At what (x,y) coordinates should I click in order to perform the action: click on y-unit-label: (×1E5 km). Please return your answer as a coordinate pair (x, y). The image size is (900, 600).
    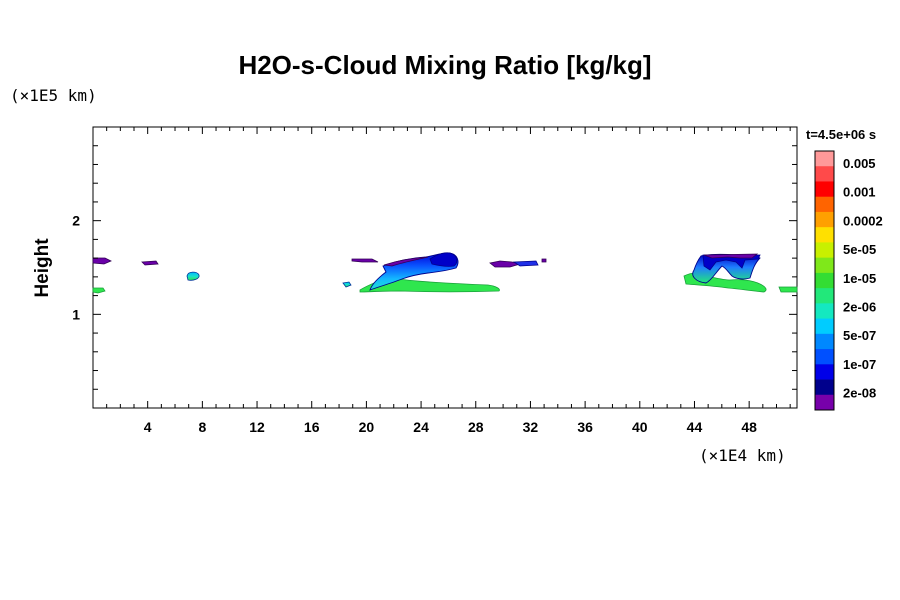
    Looking at the image, I should click on (53, 95).